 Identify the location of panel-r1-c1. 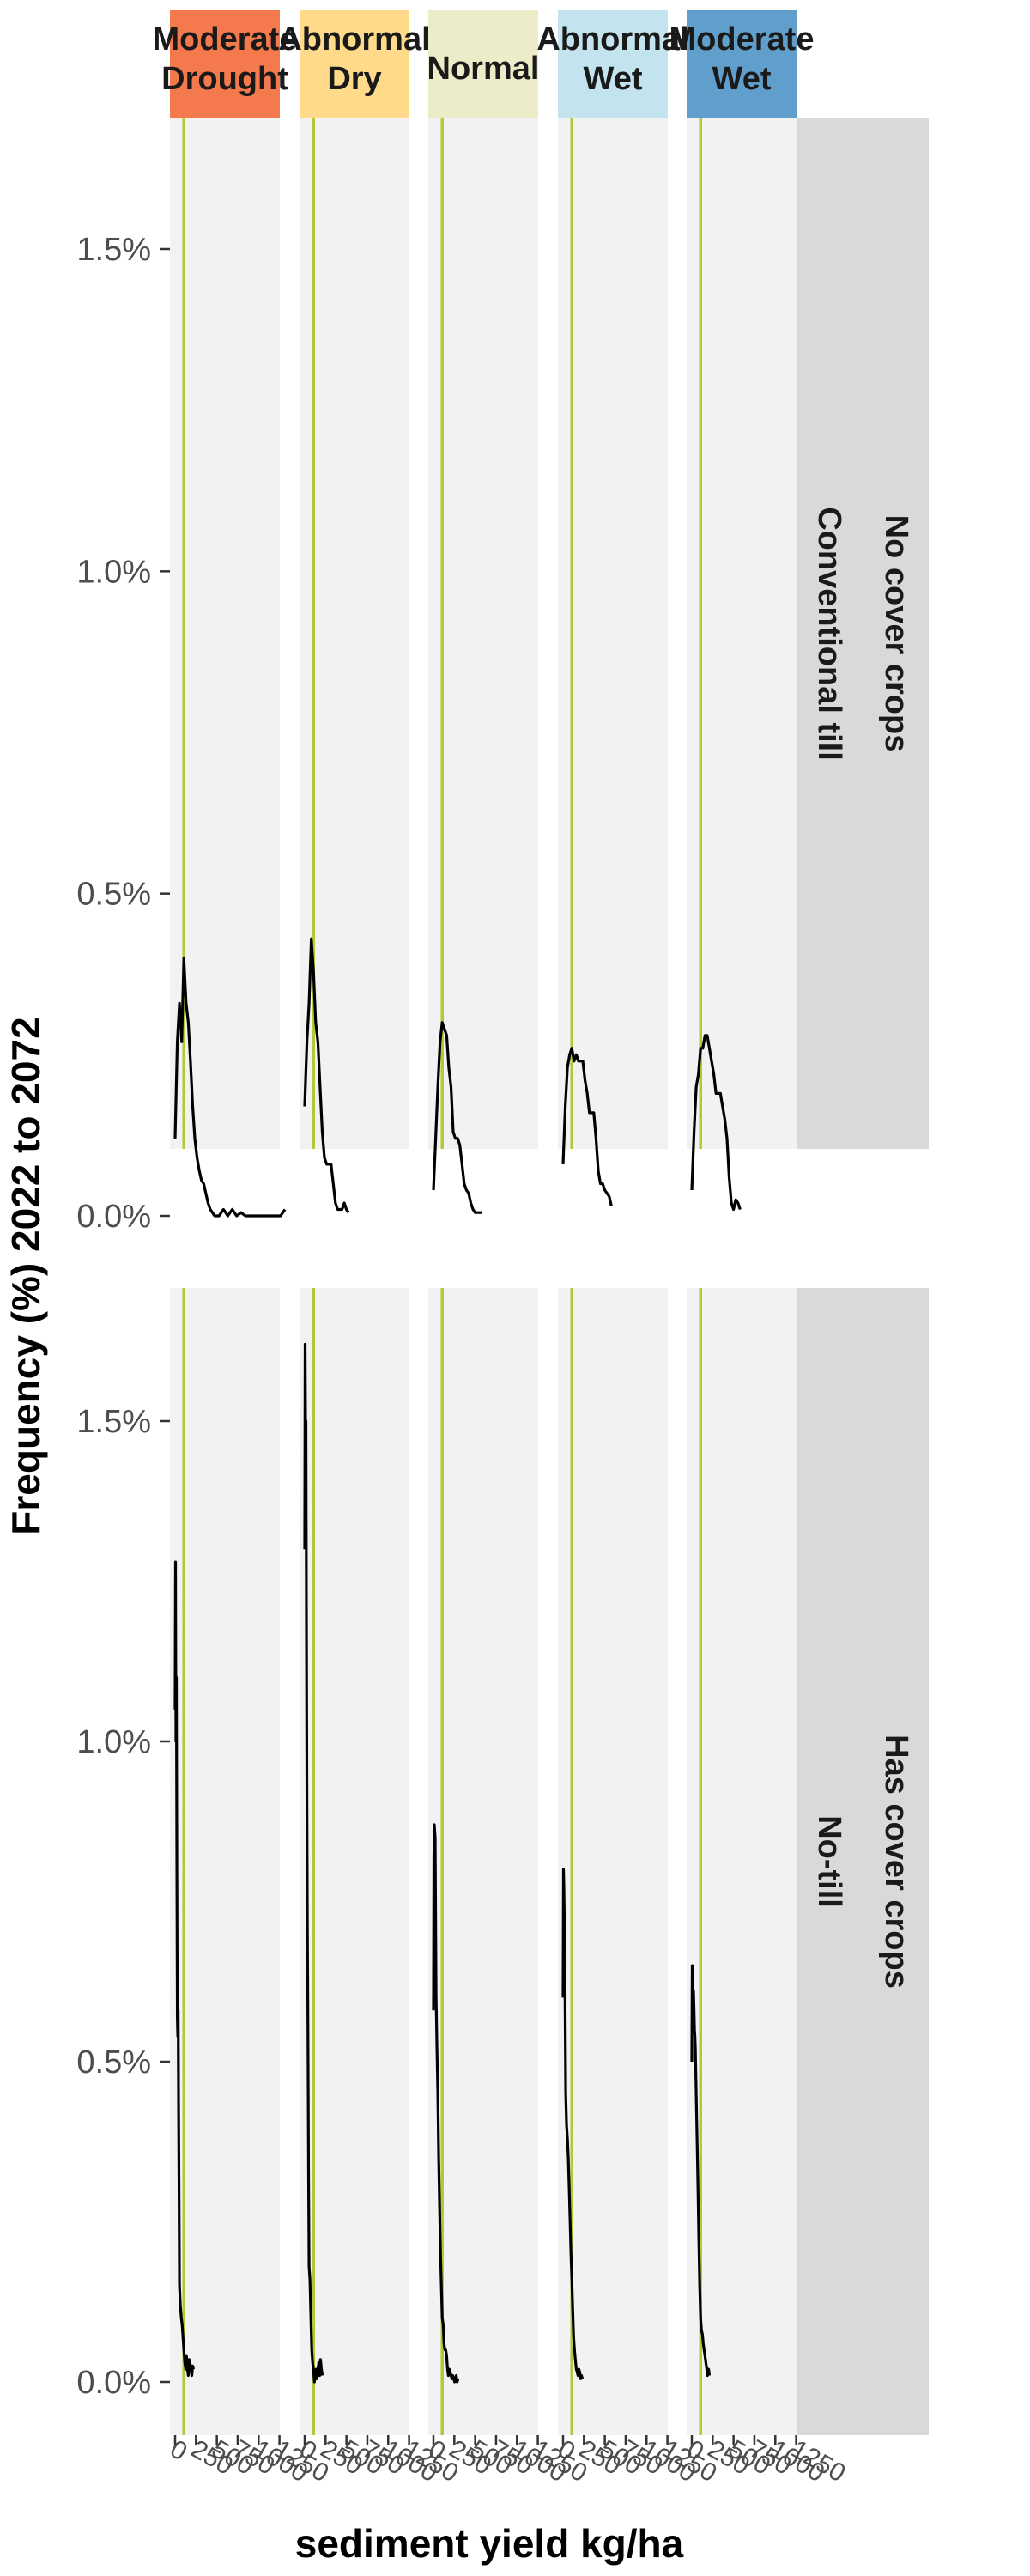
(354, 1862).